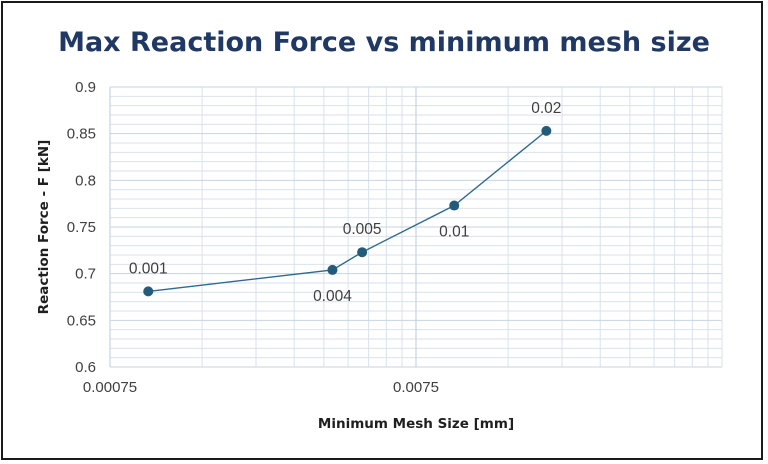 The height and width of the screenshot is (464, 768). What do you see at coordinates (81, 227) in the screenshot?
I see `y-tick-label: 0.75` at bounding box center [81, 227].